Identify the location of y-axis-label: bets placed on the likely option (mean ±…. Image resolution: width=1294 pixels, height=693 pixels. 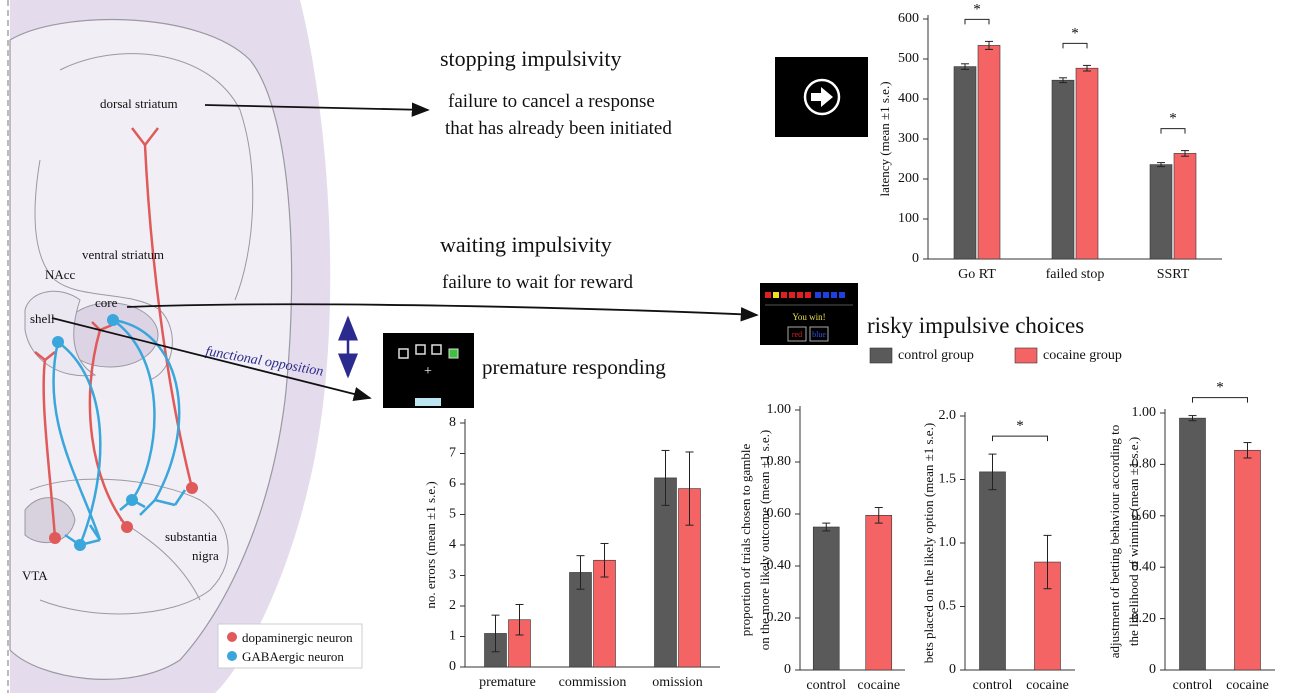
(928, 543).